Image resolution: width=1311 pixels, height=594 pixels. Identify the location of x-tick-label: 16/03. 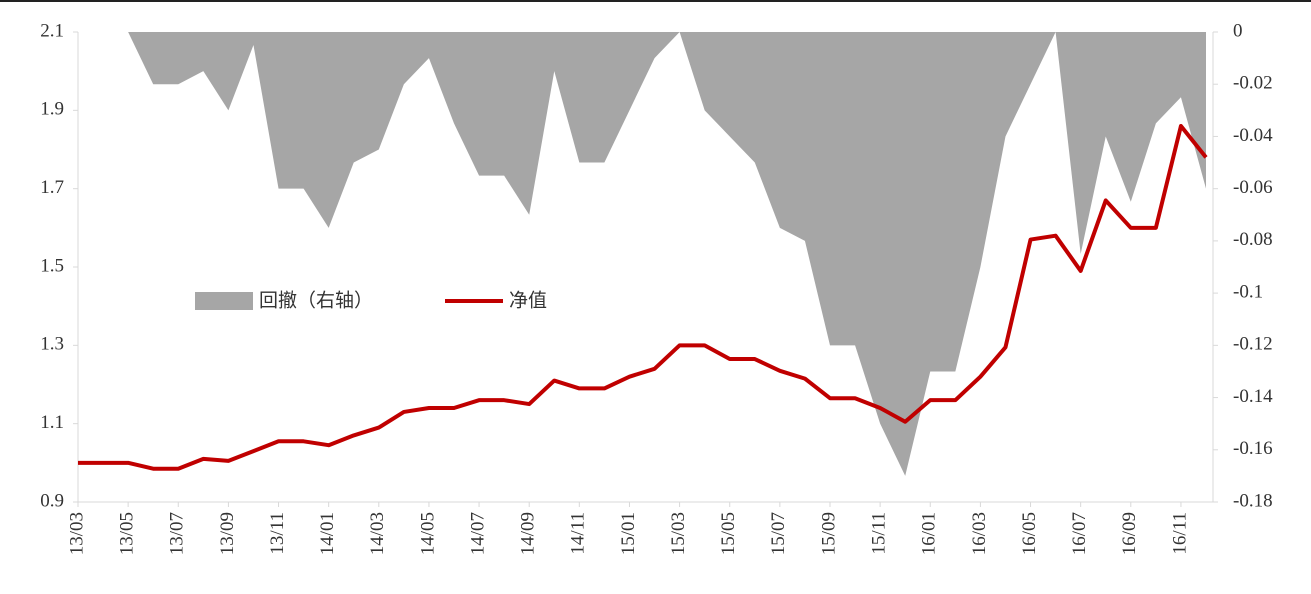
(979, 533).